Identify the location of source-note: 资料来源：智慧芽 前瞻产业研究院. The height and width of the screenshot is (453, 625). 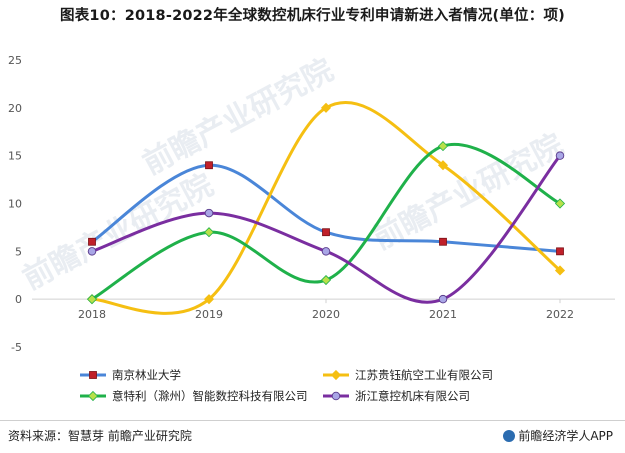
(100, 436).